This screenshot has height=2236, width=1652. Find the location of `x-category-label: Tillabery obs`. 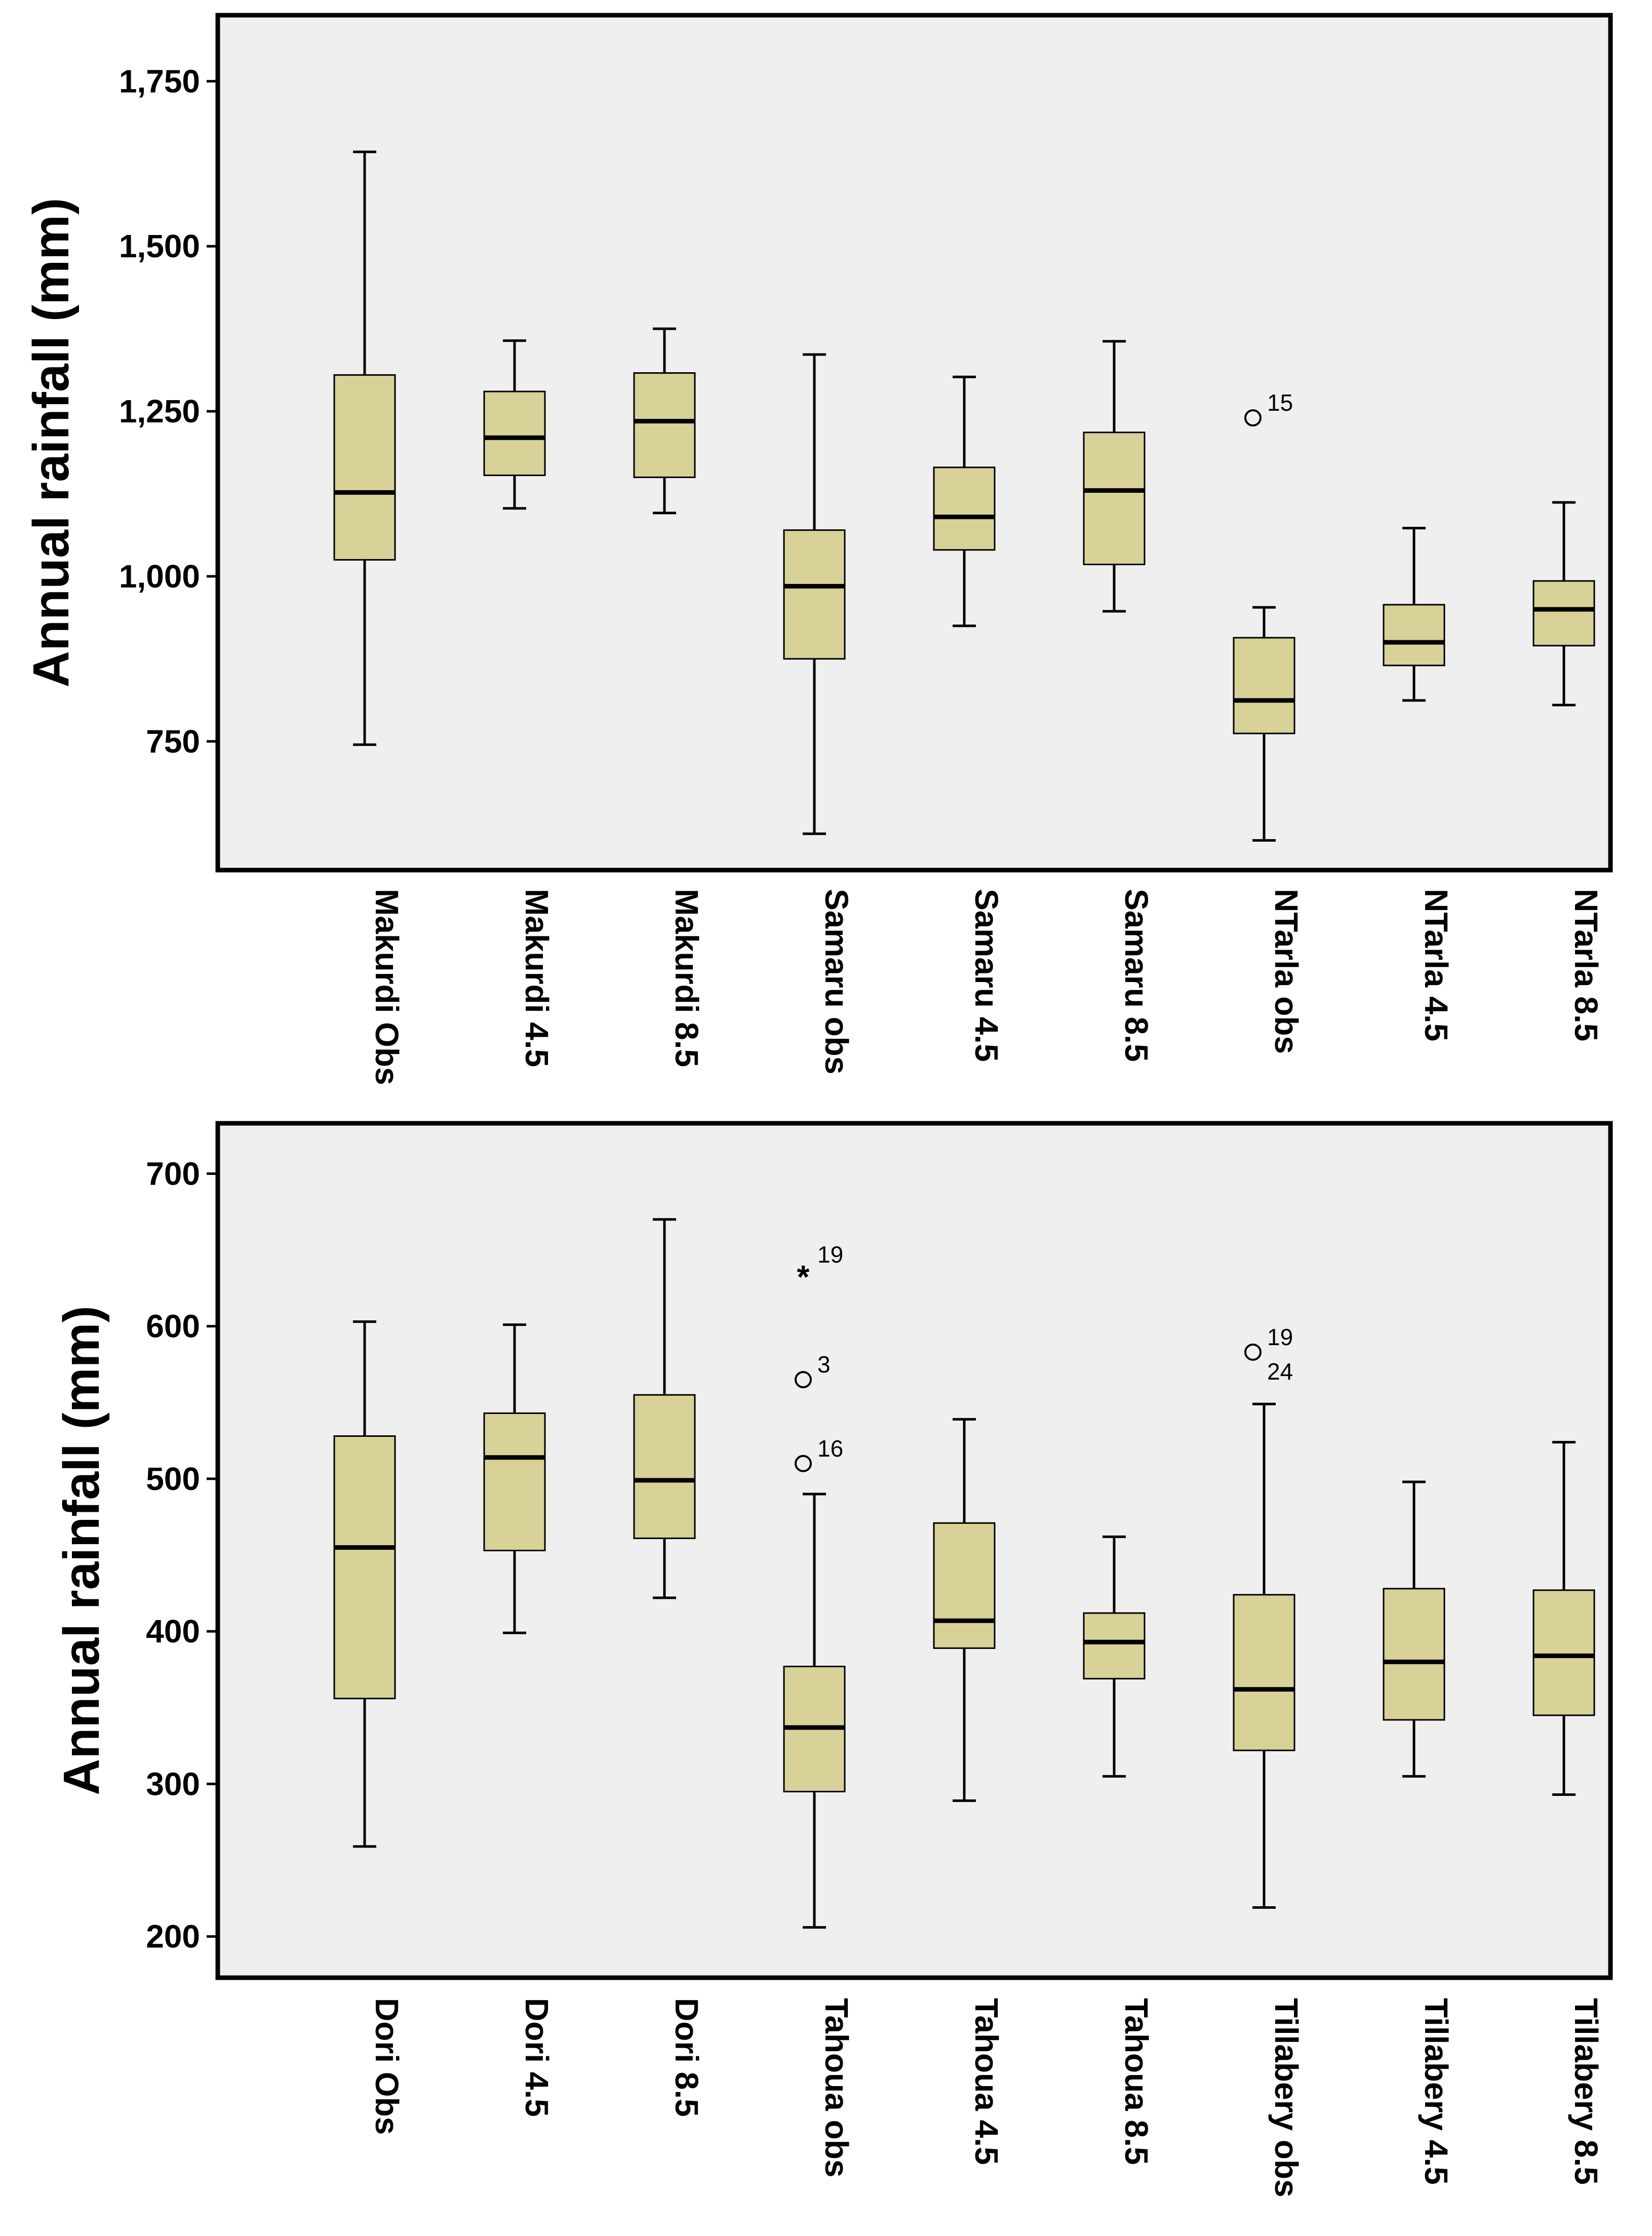

x-category-label: Tillabery obs is located at coordinates (1287, 2098).